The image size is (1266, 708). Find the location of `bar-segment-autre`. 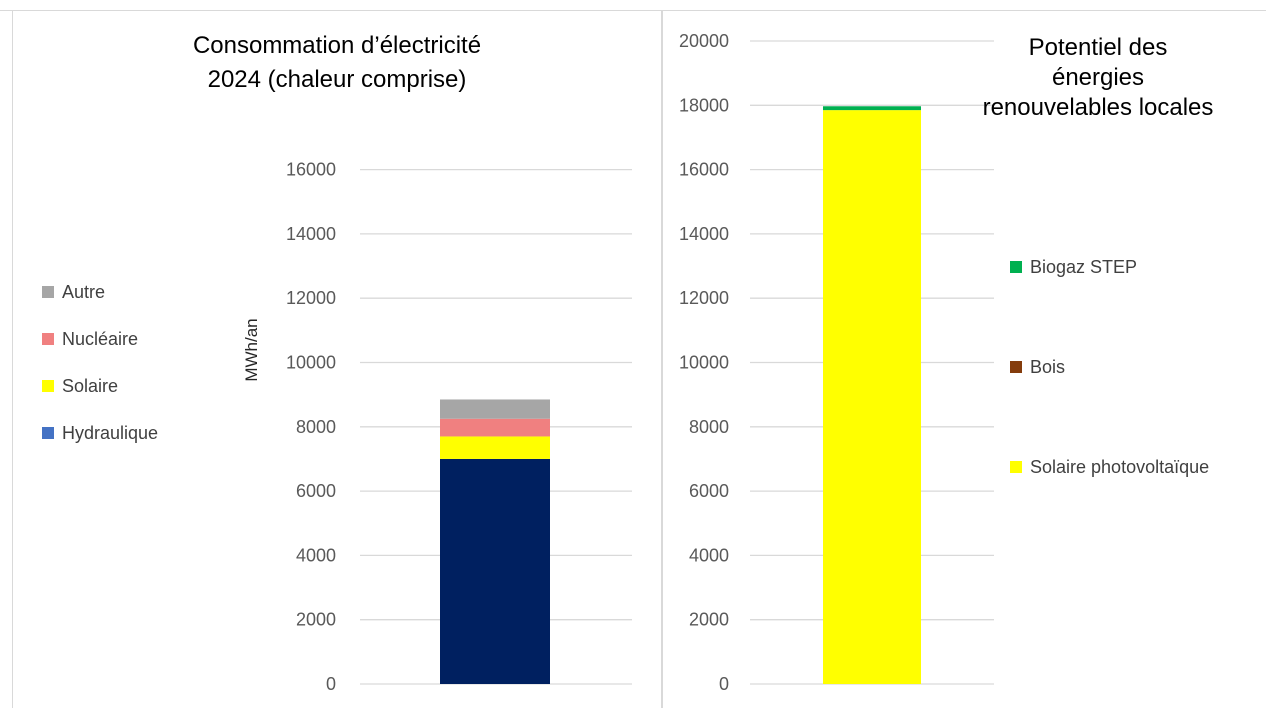

bar-segment-autre is located at coordinates (495, 409).